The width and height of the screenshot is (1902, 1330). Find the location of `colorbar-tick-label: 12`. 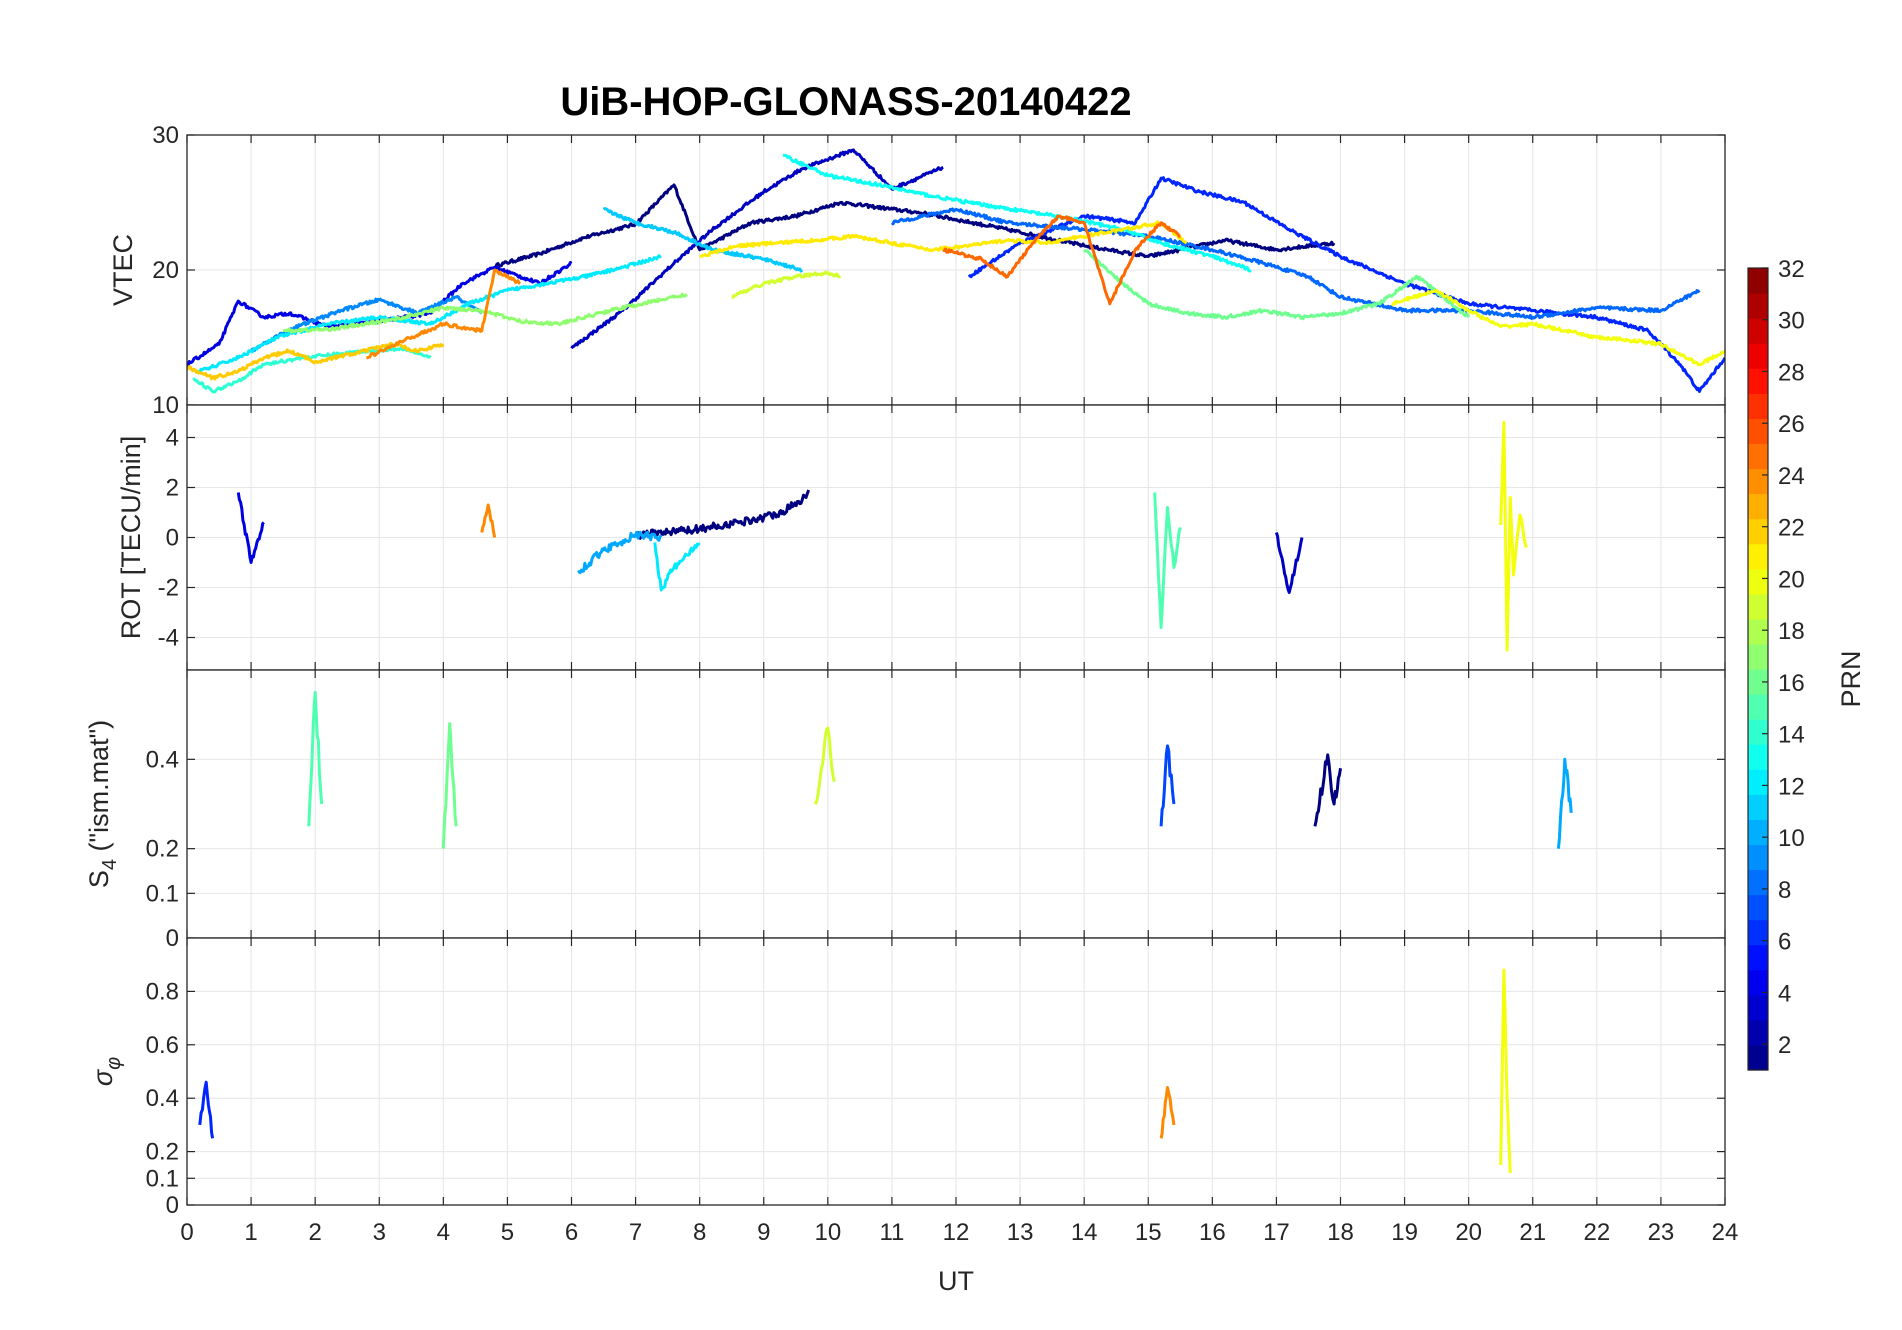

colorbar-tick-label: 12 is located at coordinates (1791, 786).